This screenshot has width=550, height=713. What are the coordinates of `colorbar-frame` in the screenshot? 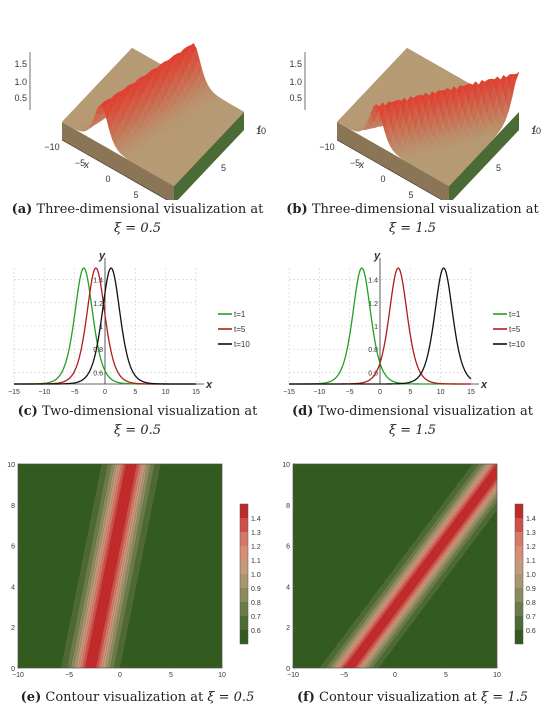 It's located at (244, 574).